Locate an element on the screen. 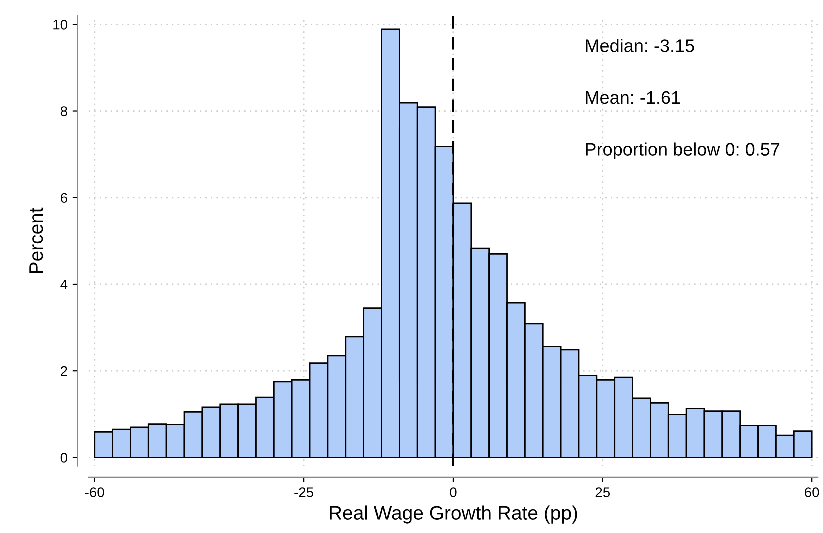 The width and height of the screenshot is (823, 533). x-tick-label: 0 is located at coordinates (453, 493).